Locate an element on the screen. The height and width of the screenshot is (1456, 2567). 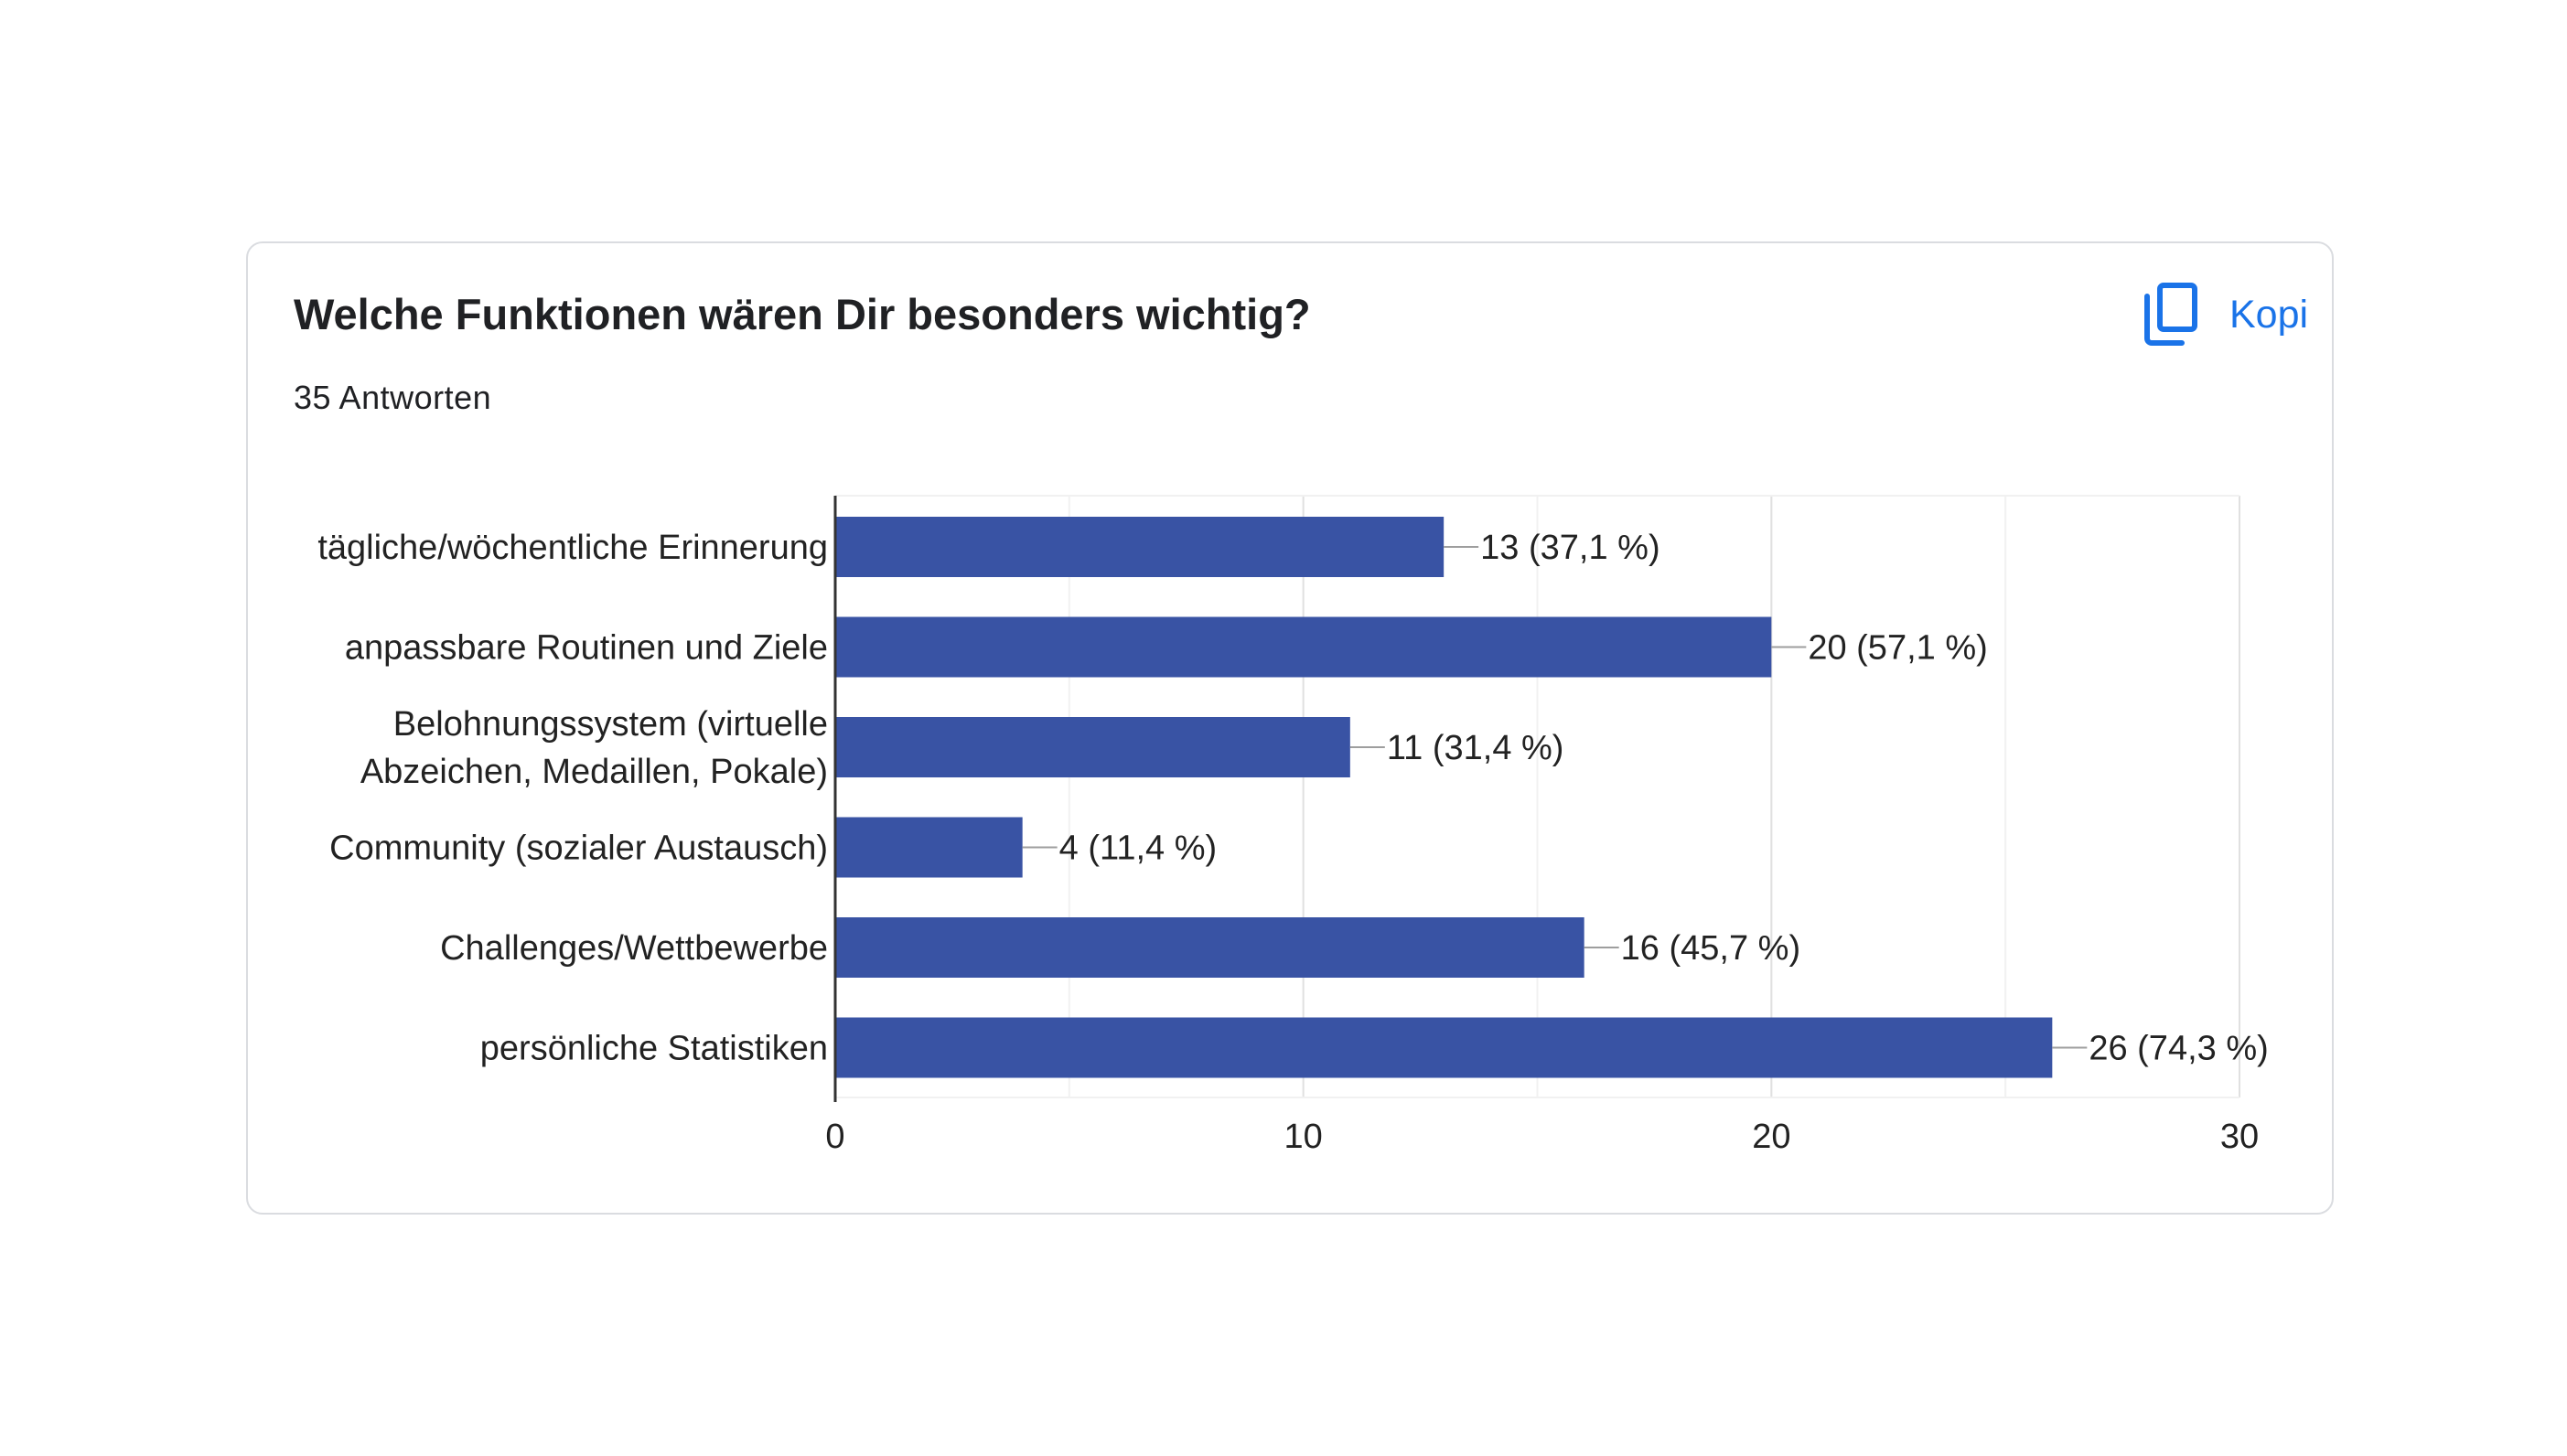
category-label-line: Abzeichen, Medaillen, Pokale) is located at coordinates (594, 772).